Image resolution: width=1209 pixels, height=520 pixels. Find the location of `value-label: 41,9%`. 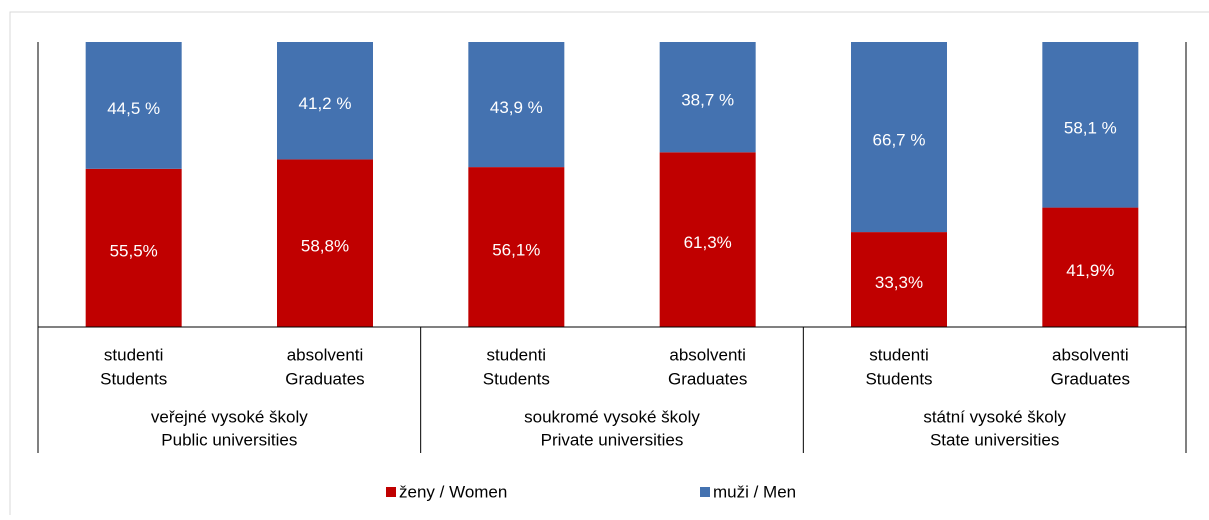

value-label: 41,9% is located at coordinates (1090, 270).